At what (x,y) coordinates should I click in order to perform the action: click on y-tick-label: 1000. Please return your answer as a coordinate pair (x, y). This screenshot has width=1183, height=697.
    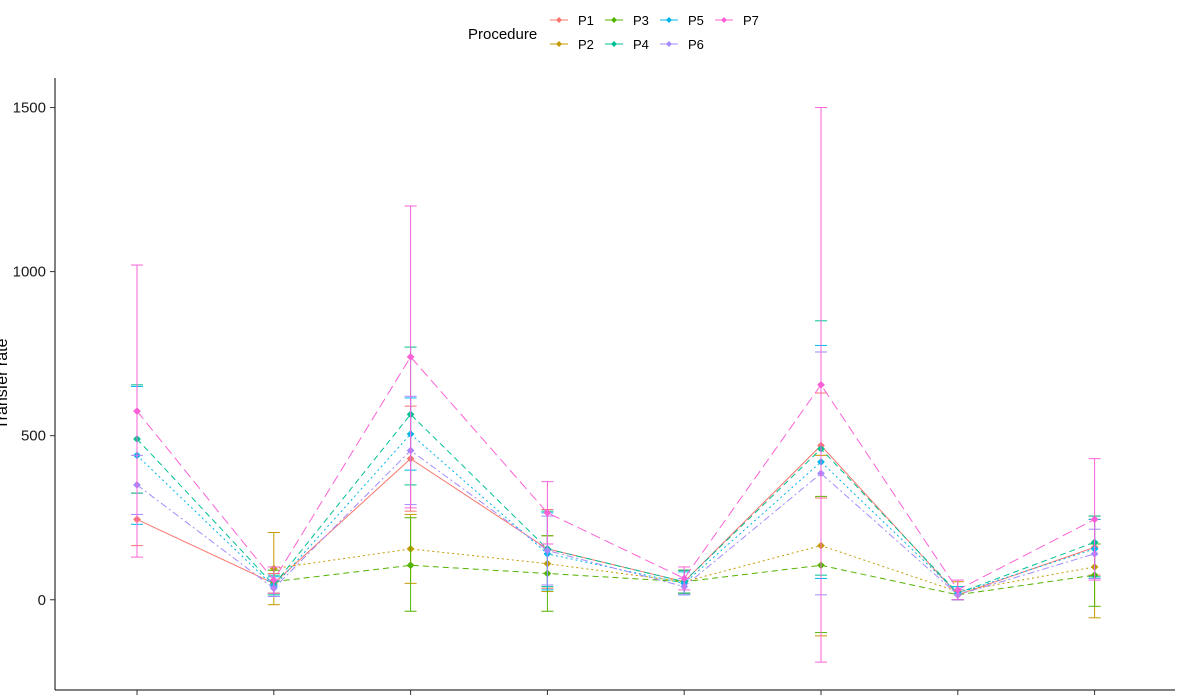
    Looking at the image, I should click on (29, 272).